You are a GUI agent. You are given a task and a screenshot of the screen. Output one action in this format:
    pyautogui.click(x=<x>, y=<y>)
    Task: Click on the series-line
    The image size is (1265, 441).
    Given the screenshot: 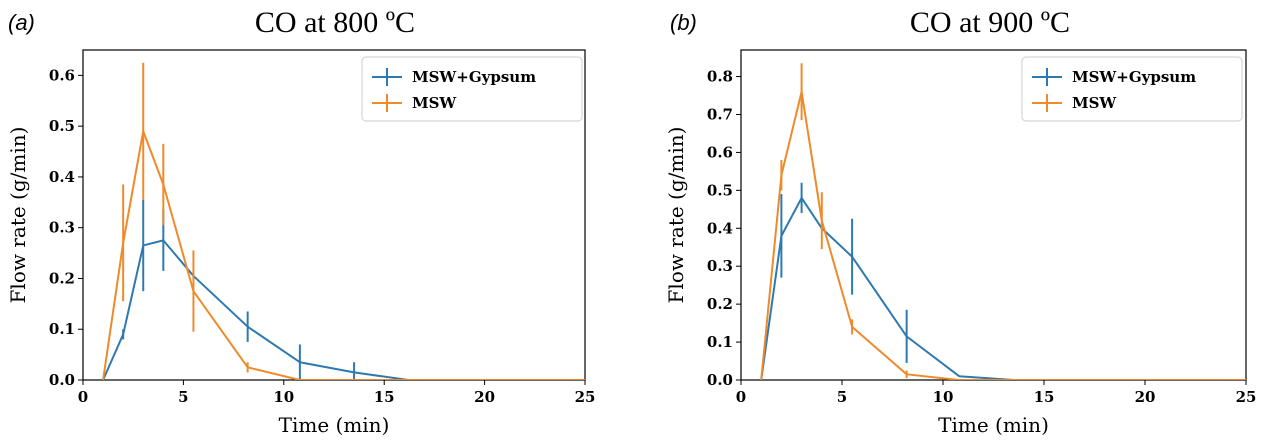 What is the action you would take?
    pyautogui.click(x=343, y=309)
    